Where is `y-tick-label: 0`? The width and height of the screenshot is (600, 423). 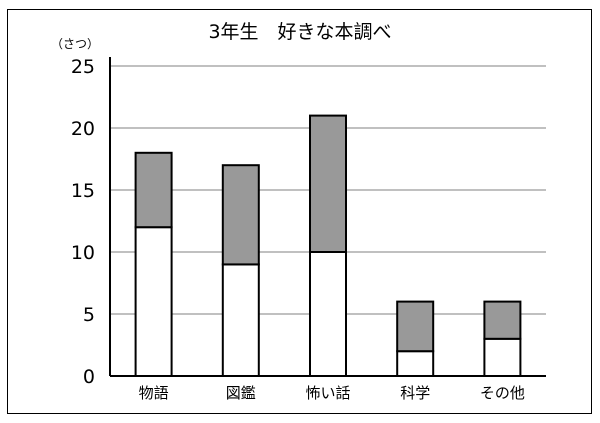
y-tick-label: 0 is located at coordinates (89, 377).